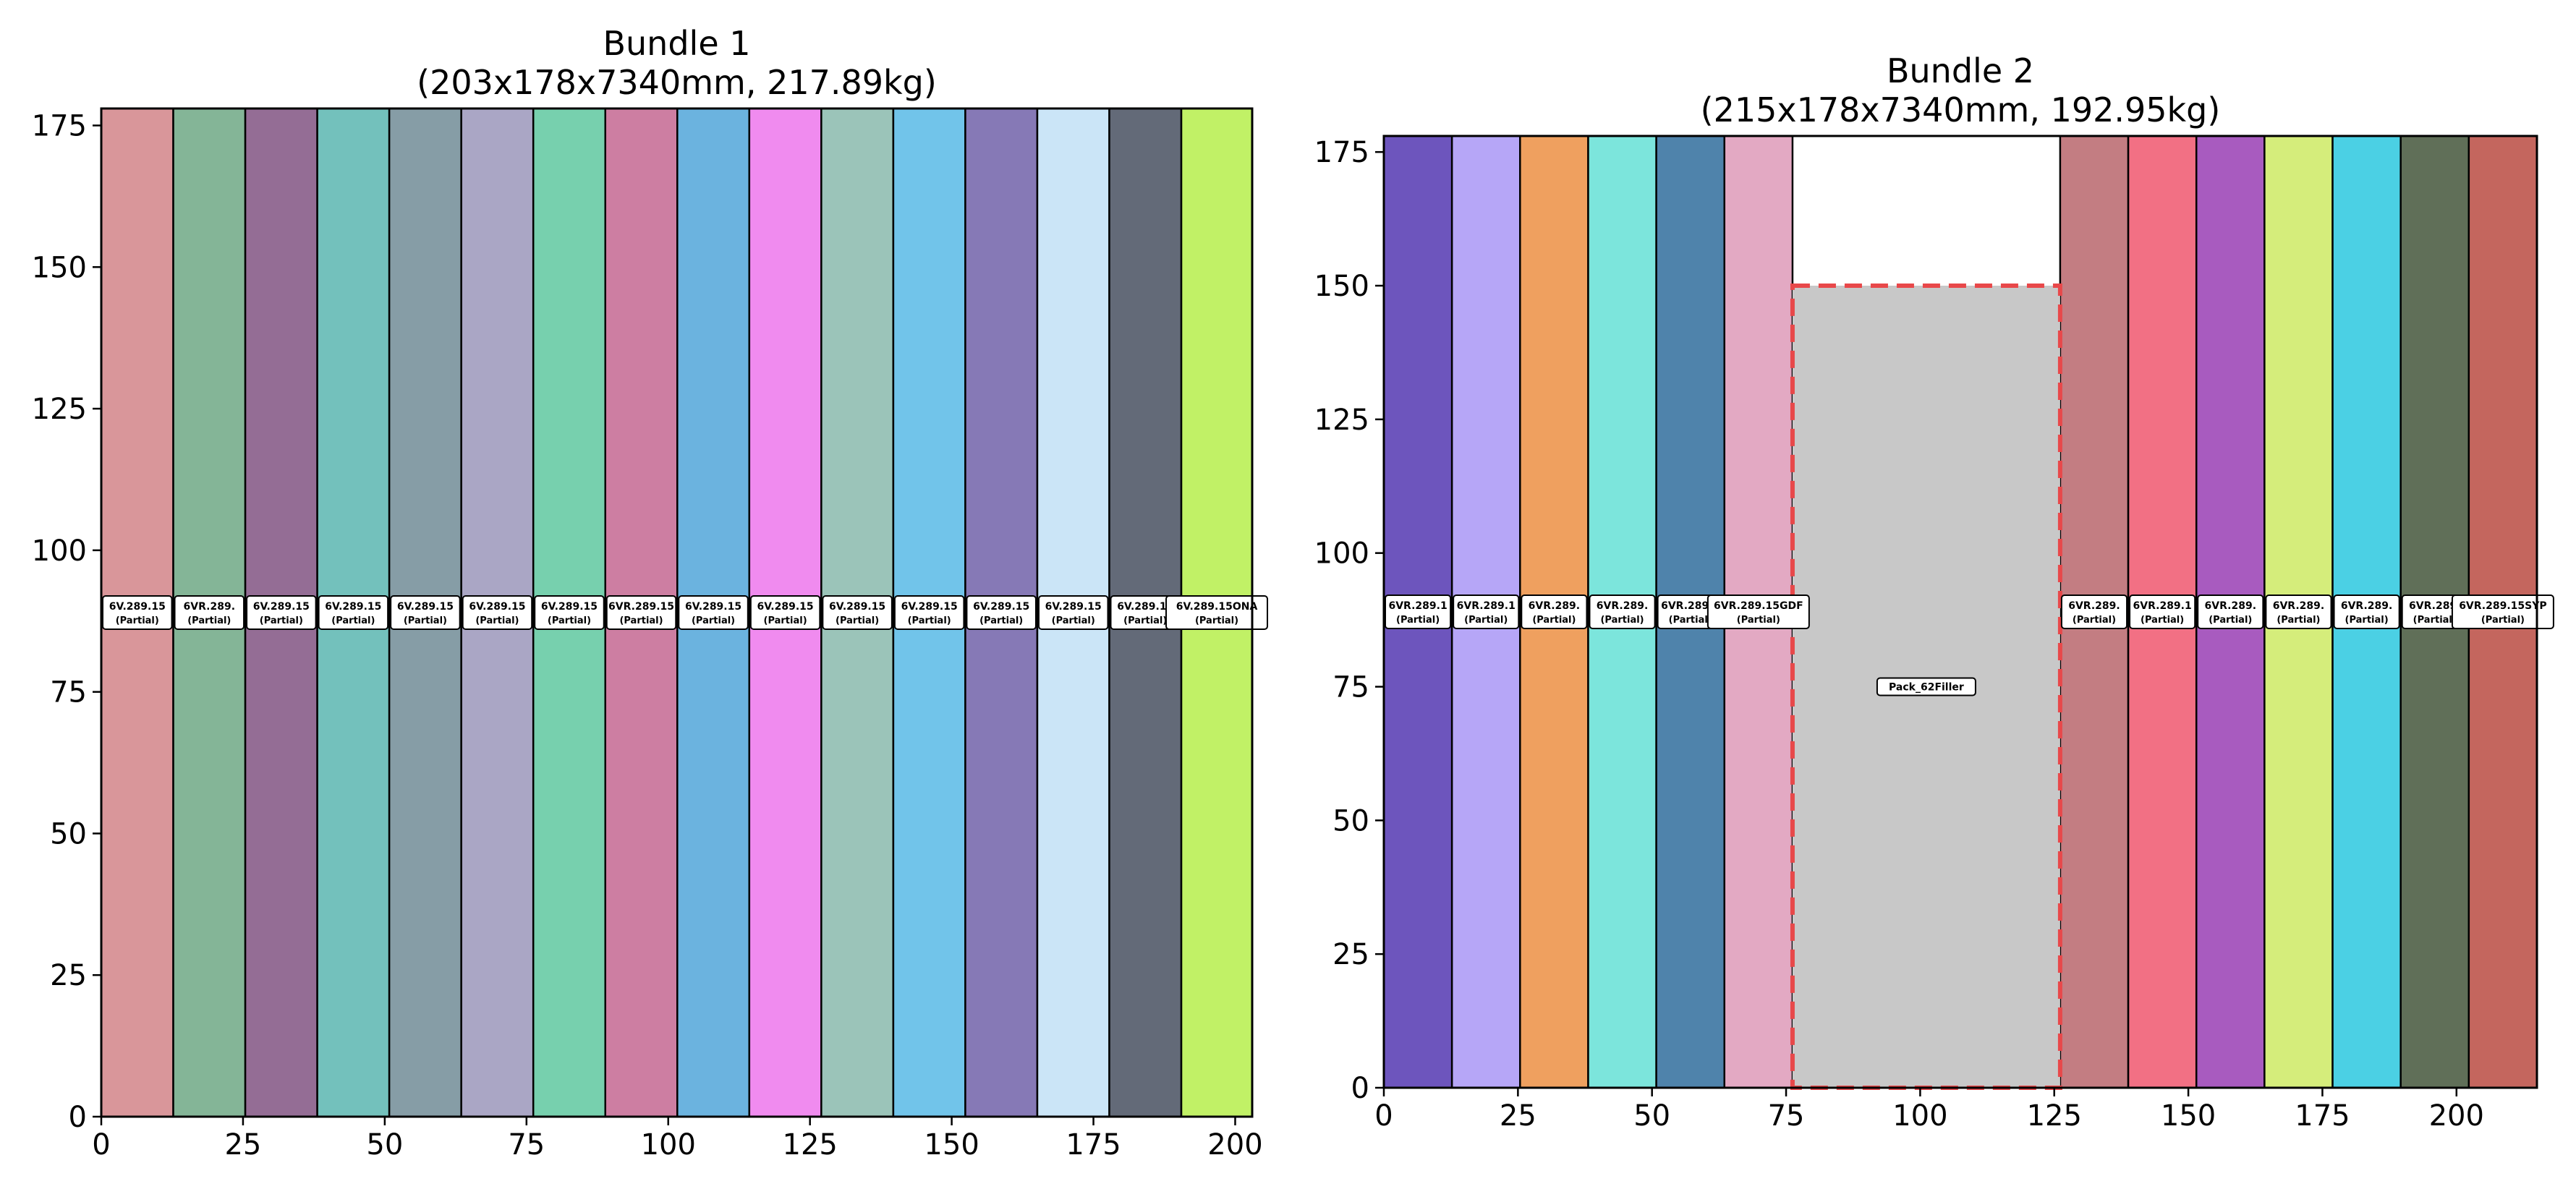 The width and height of the screenshot is (2576, 1189). What do you see at coordinates (1350, 821) in the screenshot?
I see `bundle-2-y-tick-label: 50` at bounding box center [1350, 821].